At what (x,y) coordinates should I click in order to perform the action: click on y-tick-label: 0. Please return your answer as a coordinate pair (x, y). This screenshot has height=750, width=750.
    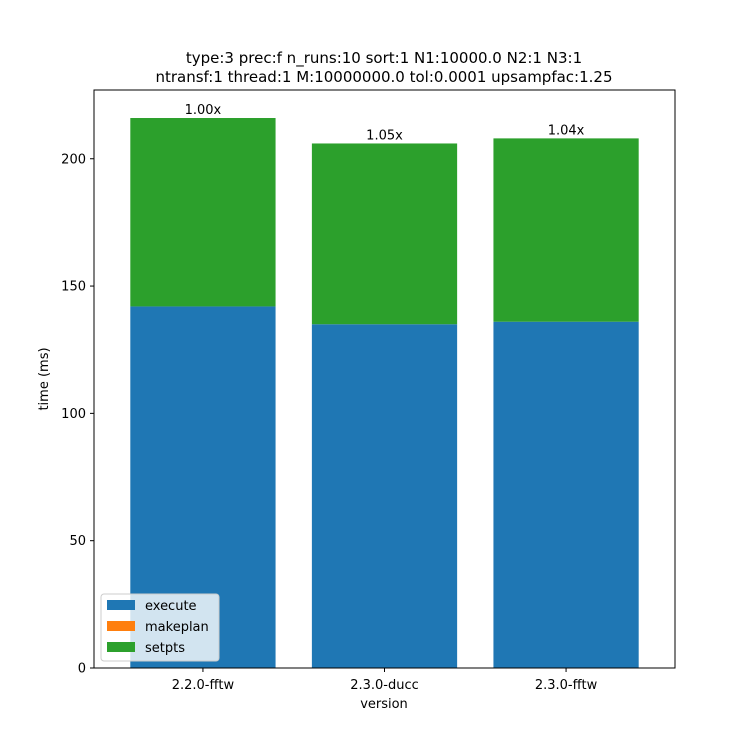
    Looking at the image, I should click on (82, 669).